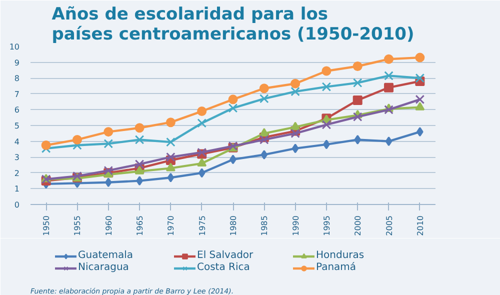  What do you see at coordinates (17, 205) in the screenshot?
I see `y-tick-label: 0` at bounding box center [17, 205].